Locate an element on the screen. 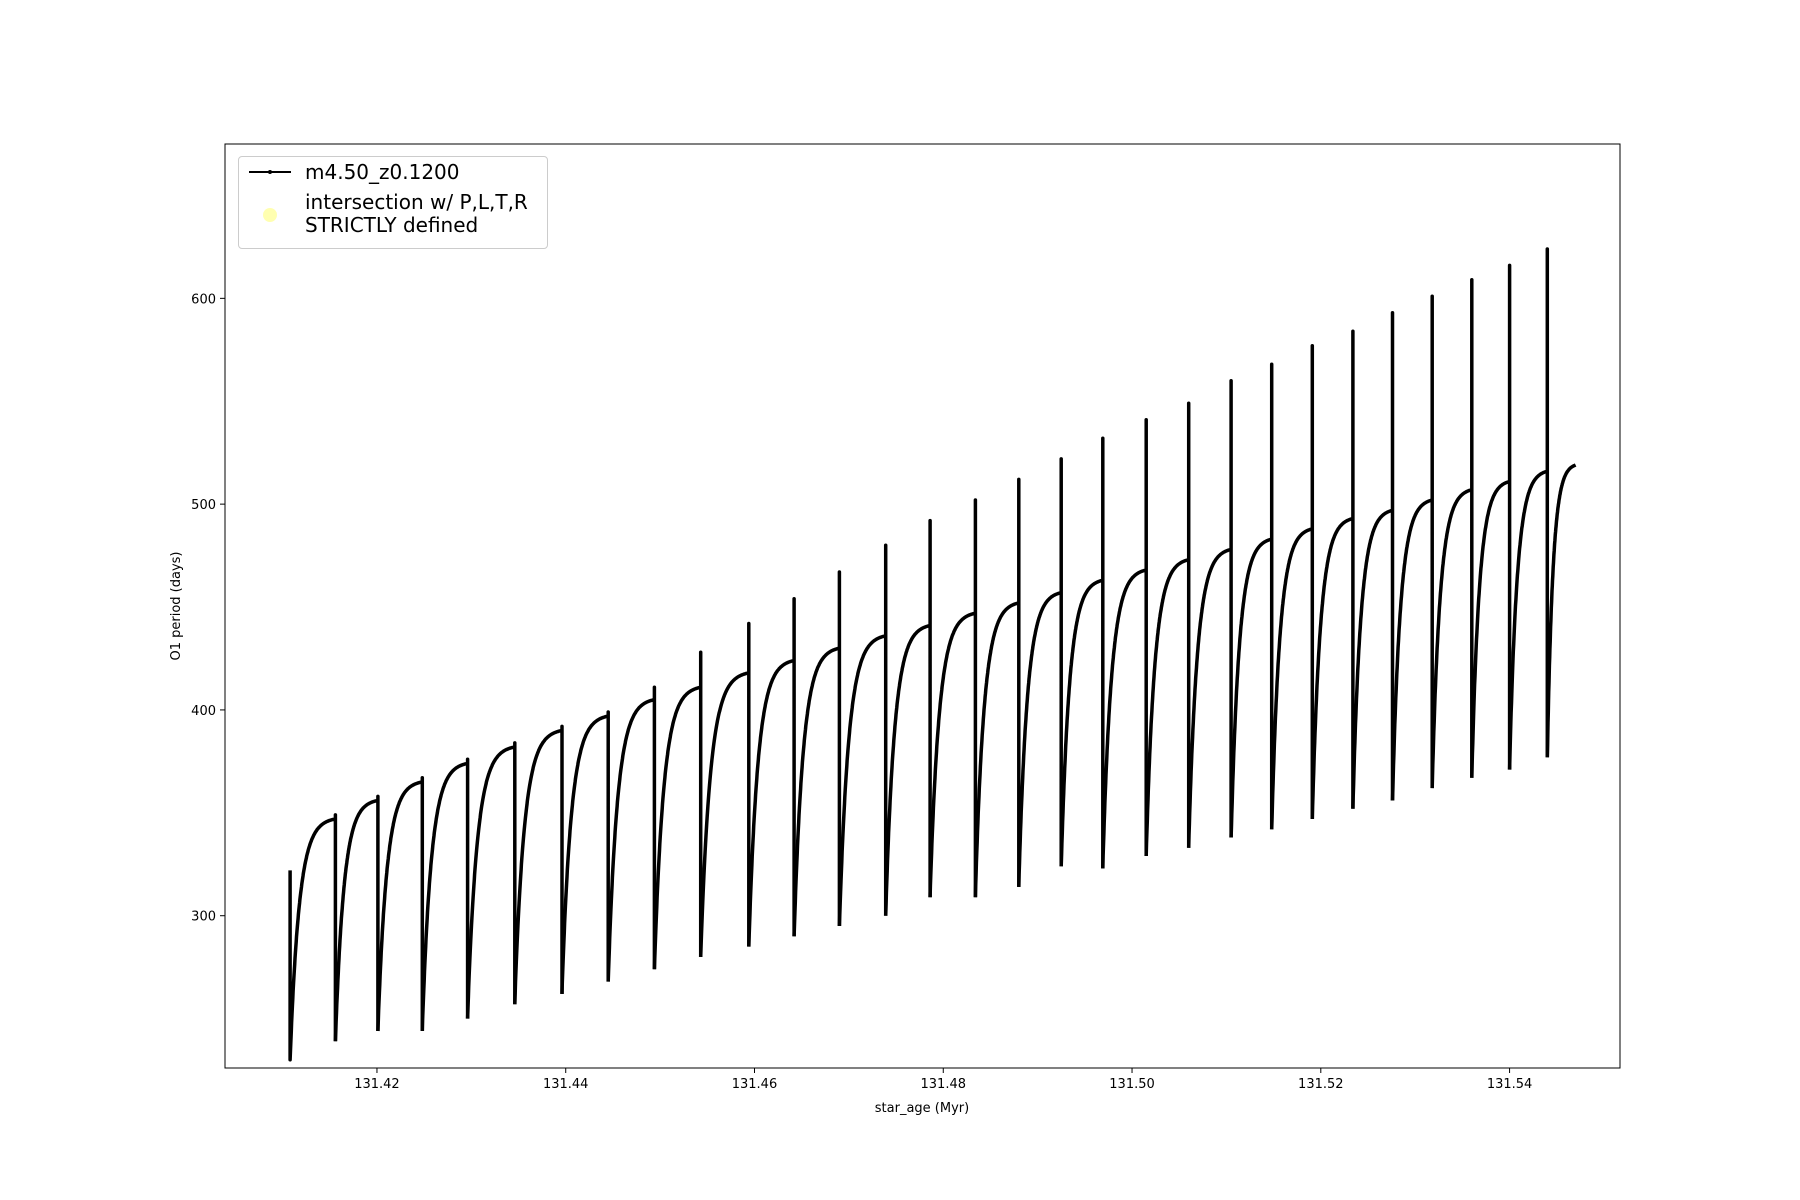  legend-line-marker-icon is located at coordinates (270, 172).